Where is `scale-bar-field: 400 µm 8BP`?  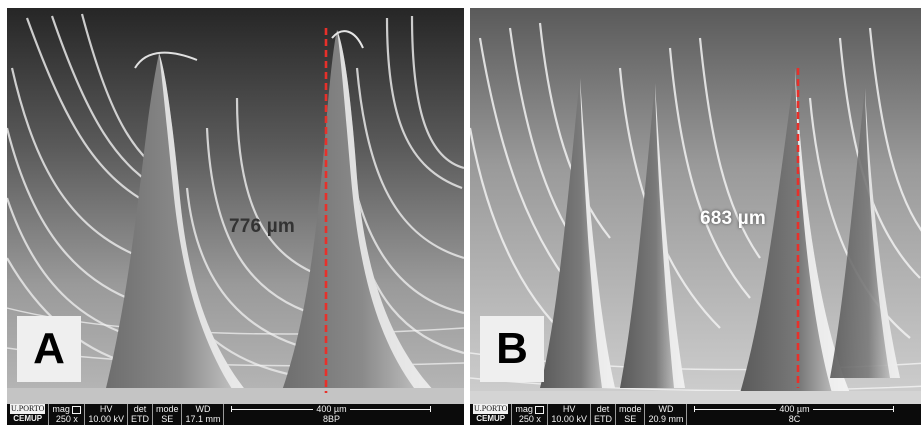 scale-bar-field: 400 µm 8BP is located at coordinates (331, 414).